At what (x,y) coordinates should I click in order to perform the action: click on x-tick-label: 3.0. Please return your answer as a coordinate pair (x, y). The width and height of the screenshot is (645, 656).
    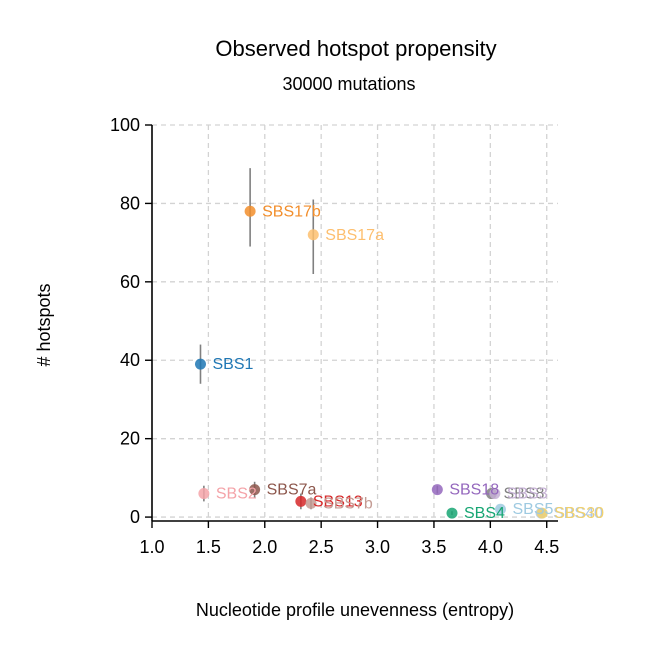
    Looking at the image, I should click on (377, 547).